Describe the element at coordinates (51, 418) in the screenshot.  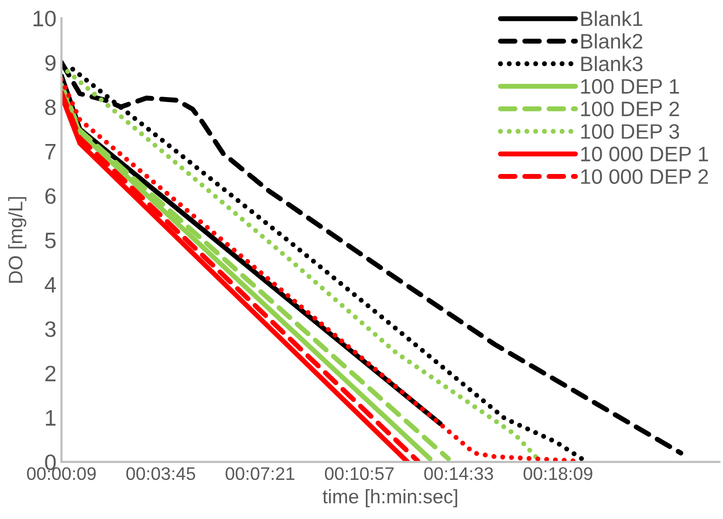
I see `y-tick-label: 1` at that location.